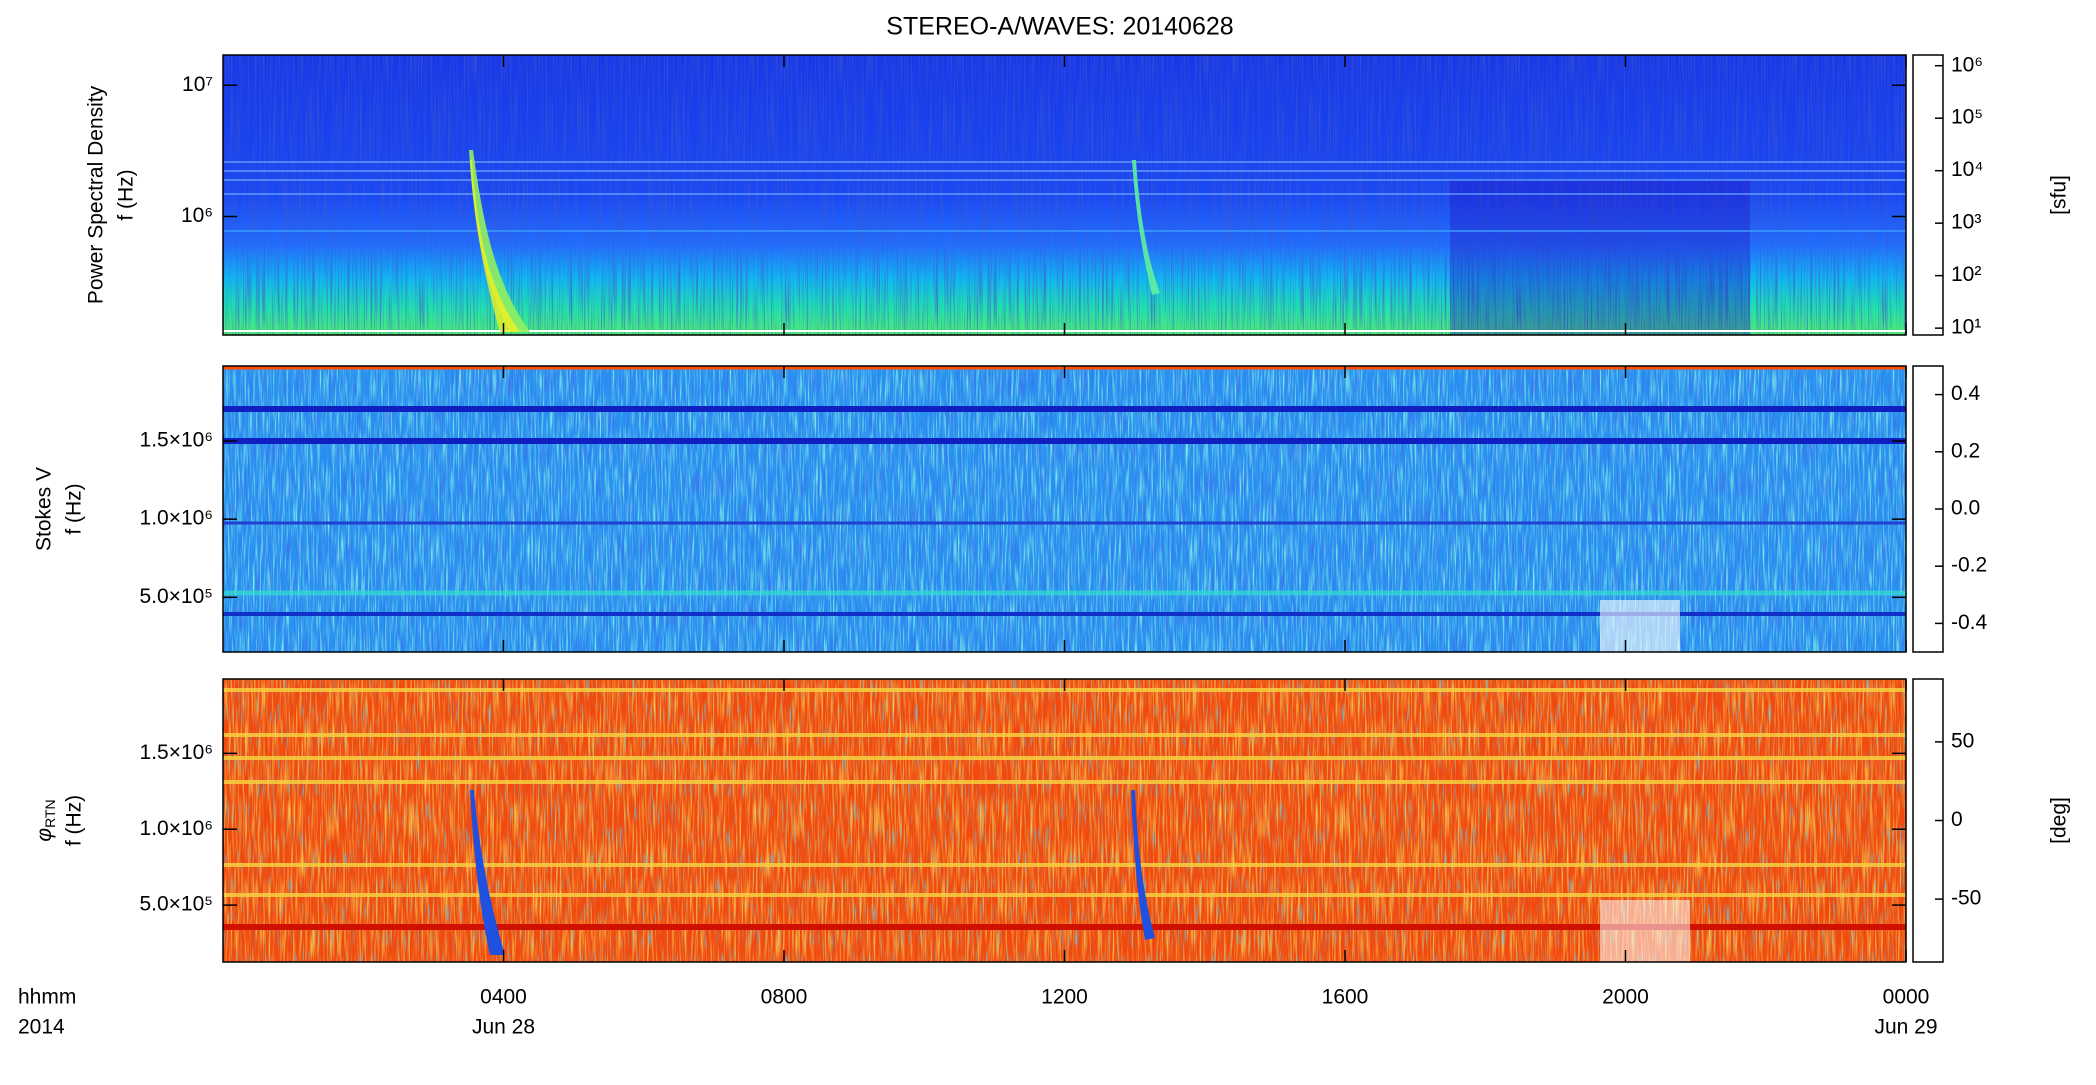 This screenshot has width=2096, height=1085. What do you see at coordinates (503, 997) in the screenshot?
I see `x-tick-label: 0400` at bounding box center [503, 997].